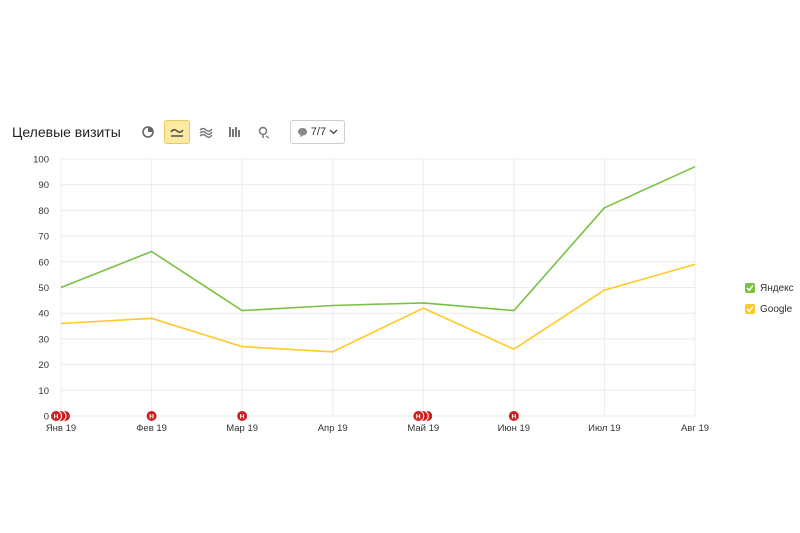 Image resolution: width=800 pixels, height=533 pixels. I want to click on x-tick-label: Фев 19, so click(151, 428).